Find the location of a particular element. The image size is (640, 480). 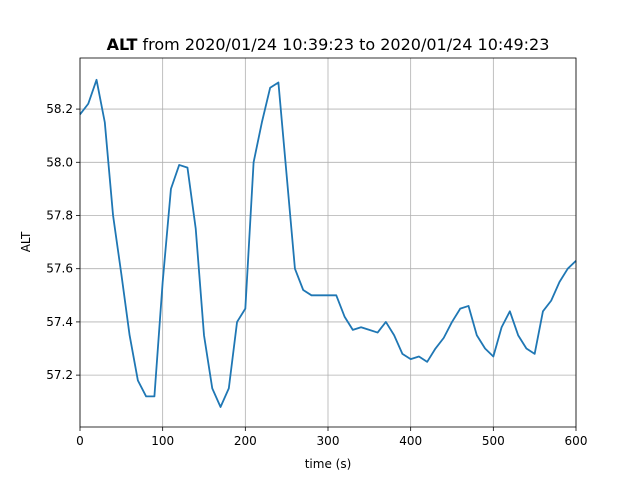

x-tick-label: 300 is located at coordinates (328, 441).